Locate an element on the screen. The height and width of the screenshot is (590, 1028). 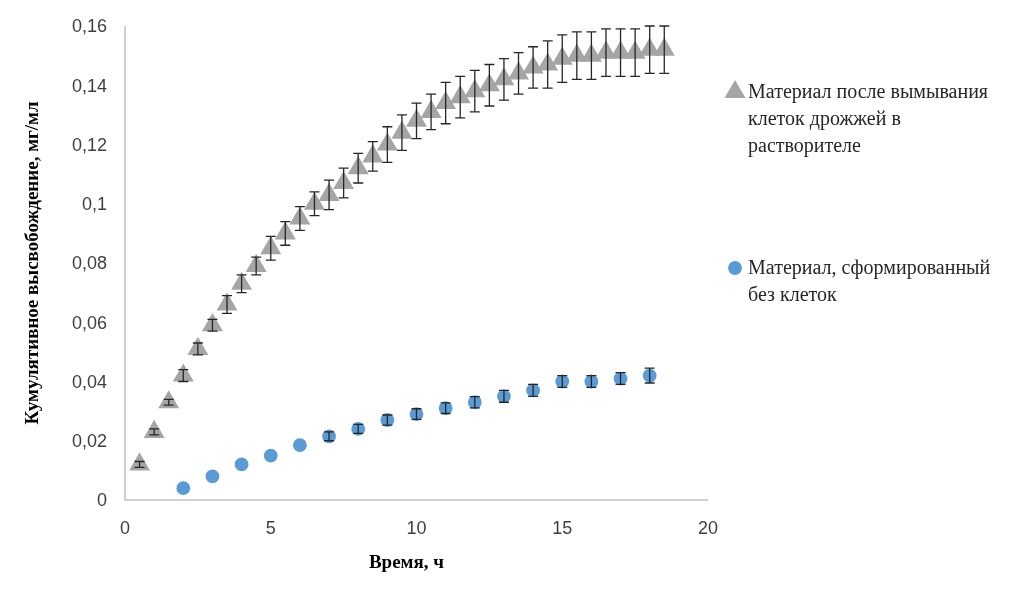
y-tick-label: 0,16 is located at coordinates (89, 26).